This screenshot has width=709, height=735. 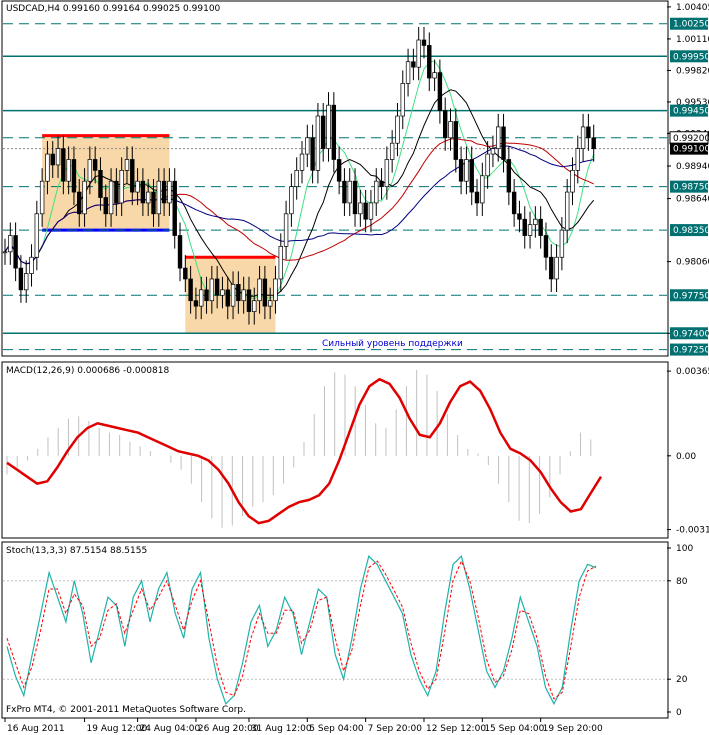 What do you see at coordinates (299, 205) in the screenshot?
I see `ma-slow-blue-line` at bounding box center [299, 205].